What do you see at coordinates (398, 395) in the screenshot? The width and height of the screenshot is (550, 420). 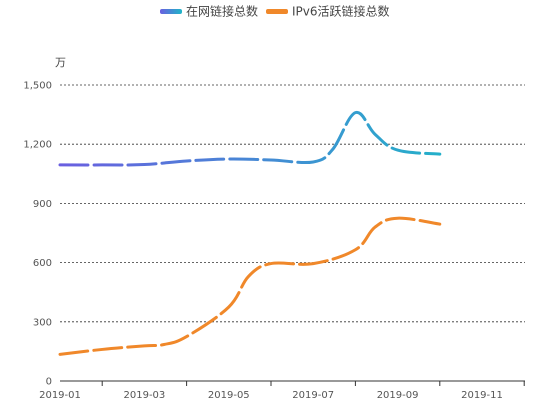 I see `x-tick-label: 2019-09` at bounding box center [398, 395].